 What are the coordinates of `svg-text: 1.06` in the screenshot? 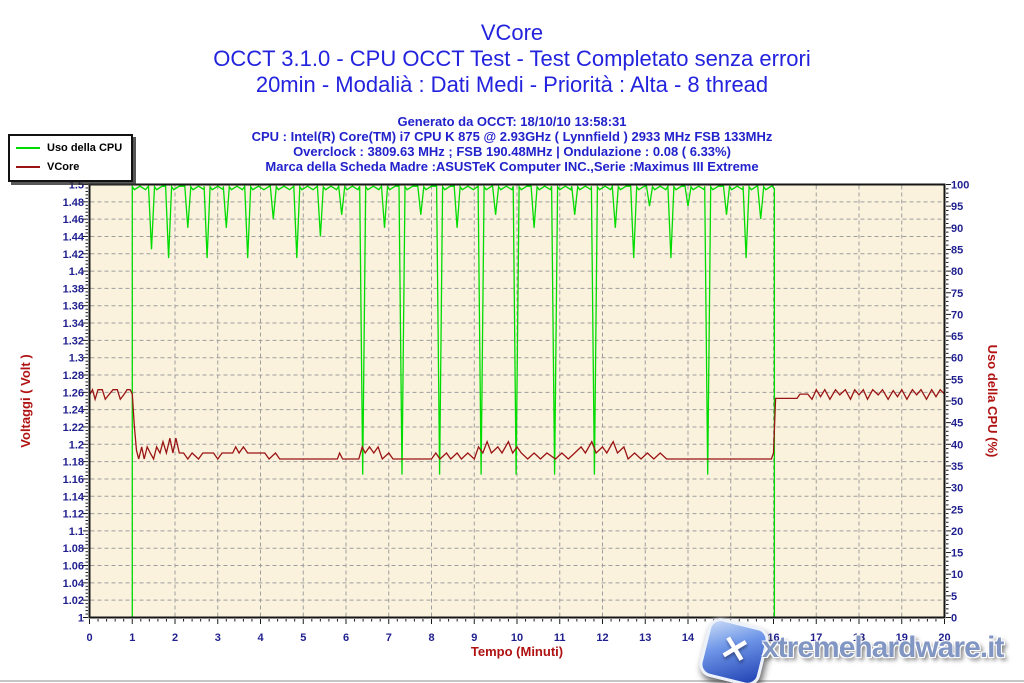 It's located at (73, 567).